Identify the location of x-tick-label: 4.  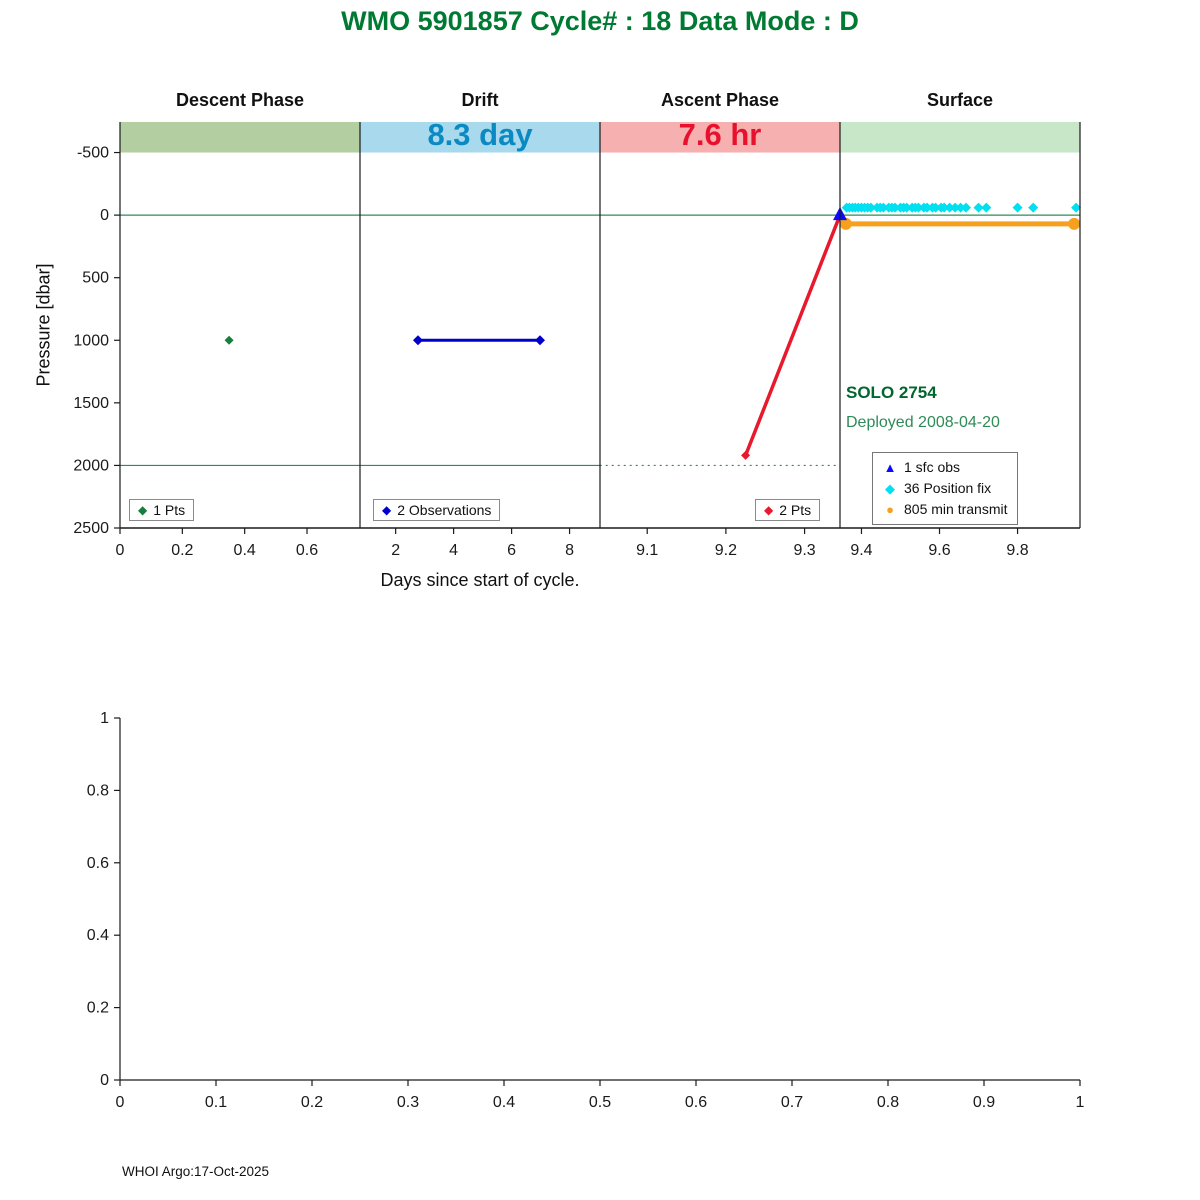
(453, 550).